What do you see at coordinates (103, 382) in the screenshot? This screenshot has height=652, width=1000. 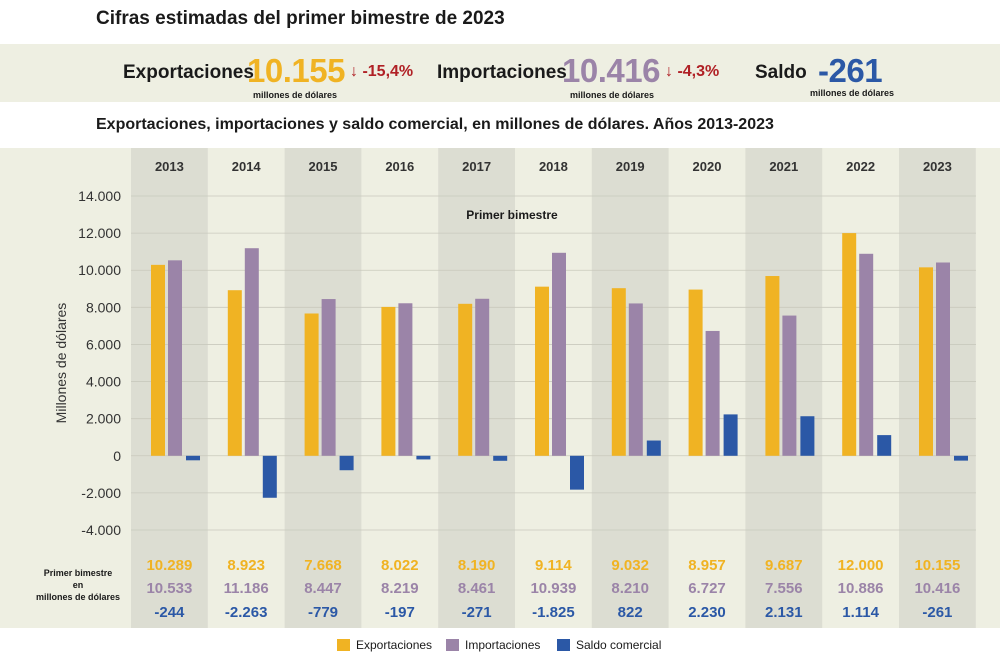 I see `y-tick-label: 4.000` at bounding box center [103, 382].